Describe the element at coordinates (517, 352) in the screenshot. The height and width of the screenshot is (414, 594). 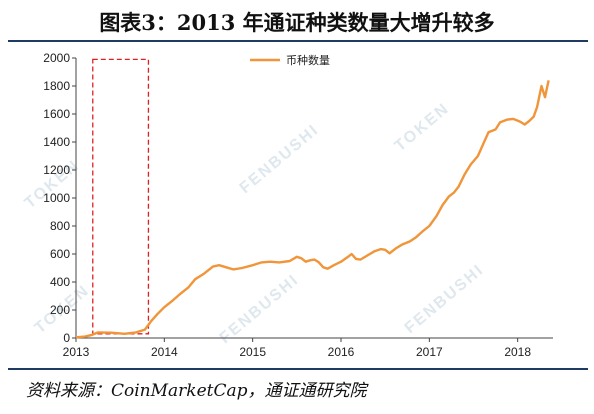
I see `x-tick-label: 2018` at that location.